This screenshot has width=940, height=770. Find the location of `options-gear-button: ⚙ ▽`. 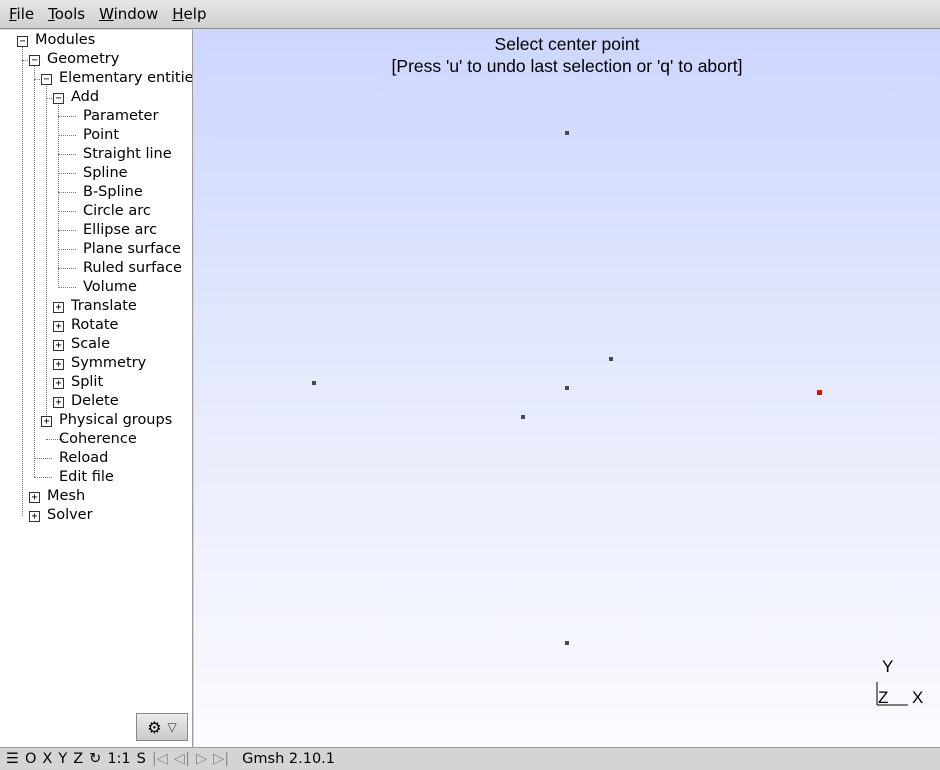

options-gear-button: ⚙ ▽ is located at coordinates (162, 727).